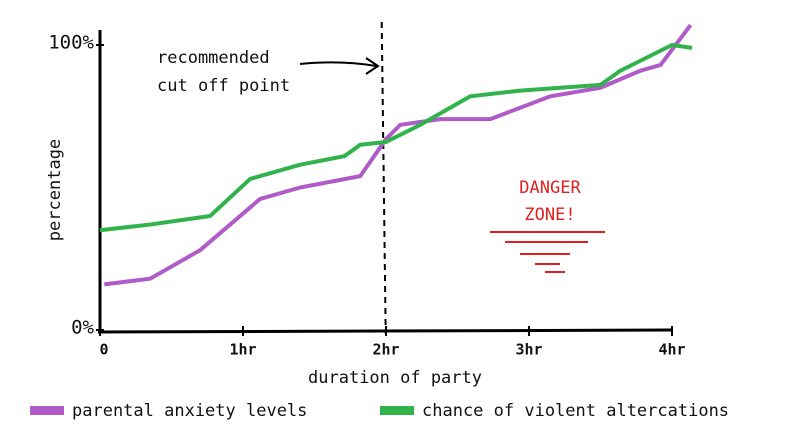 This screenshot has height=446, width=800. Describe the element at coordinates (55, 190) in the screenshot. I see `y-axis-label: percentage` at that location.